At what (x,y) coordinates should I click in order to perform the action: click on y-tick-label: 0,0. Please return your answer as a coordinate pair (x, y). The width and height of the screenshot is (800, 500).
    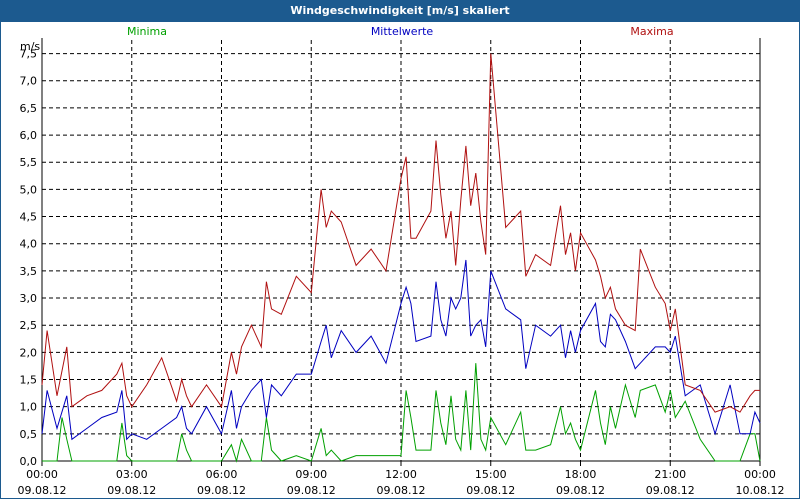
    Looking at the image, I should click on (29, 461).